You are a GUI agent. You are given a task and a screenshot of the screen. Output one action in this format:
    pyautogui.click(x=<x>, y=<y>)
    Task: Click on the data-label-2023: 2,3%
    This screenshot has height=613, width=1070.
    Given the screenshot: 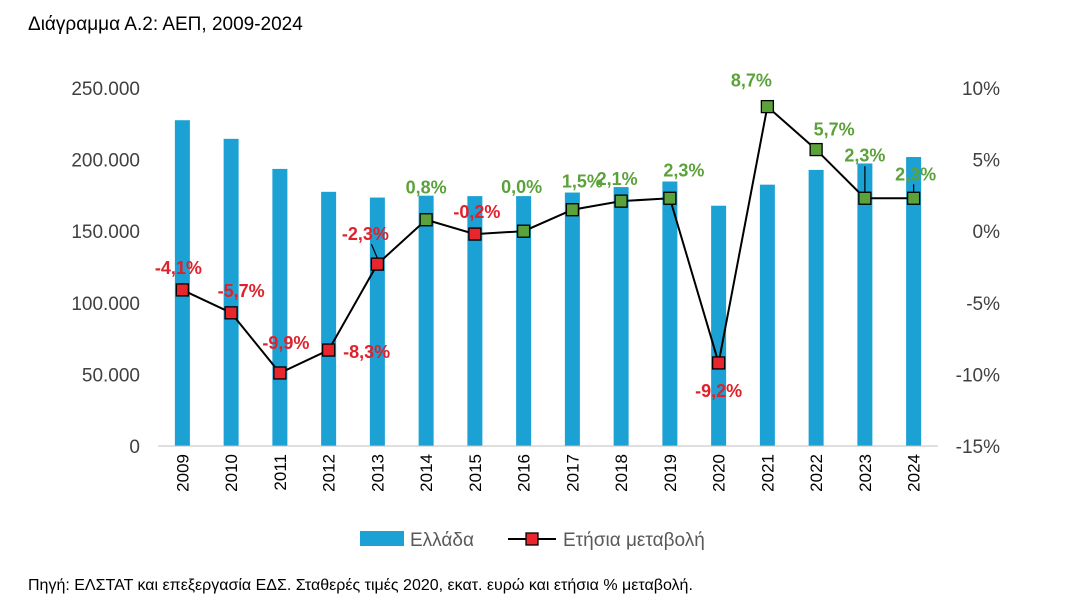 What is the action you would take?
    pyautogui.click(x=864, y=155)
    